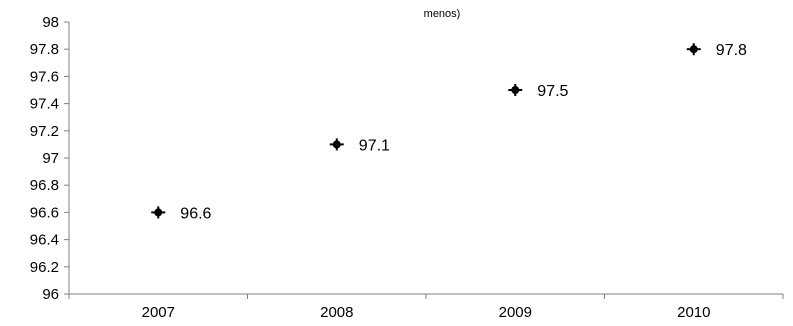  I want to click on data-point: 97.8, so click(716, 50).